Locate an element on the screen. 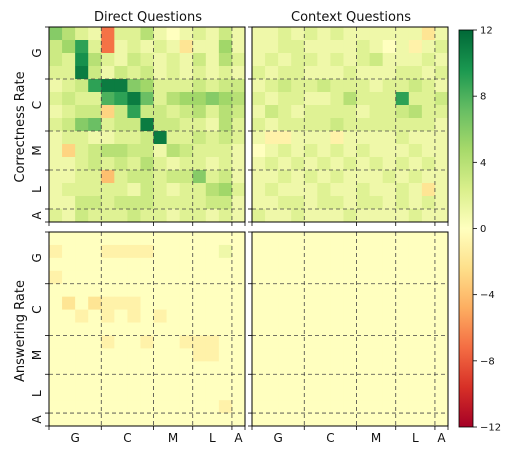 The width and height of the screenshot is (522, 462). x-group-label: G is located at coordinates (74, 438).